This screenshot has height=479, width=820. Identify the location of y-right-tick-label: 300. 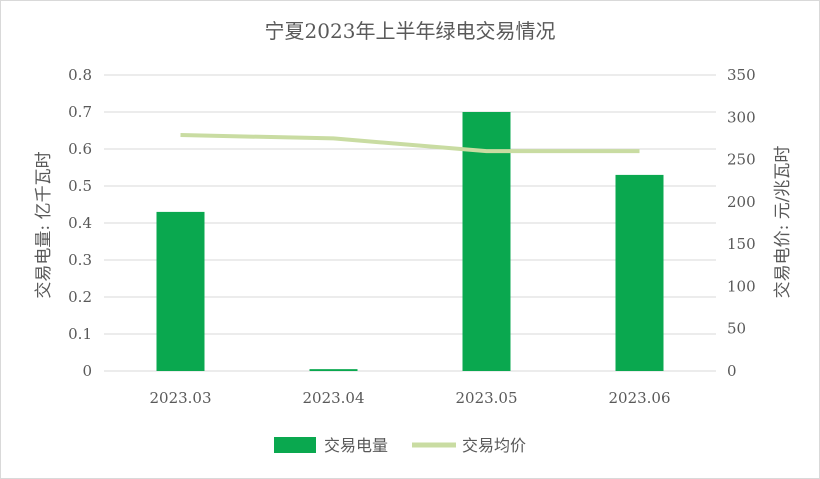
(741, 117).